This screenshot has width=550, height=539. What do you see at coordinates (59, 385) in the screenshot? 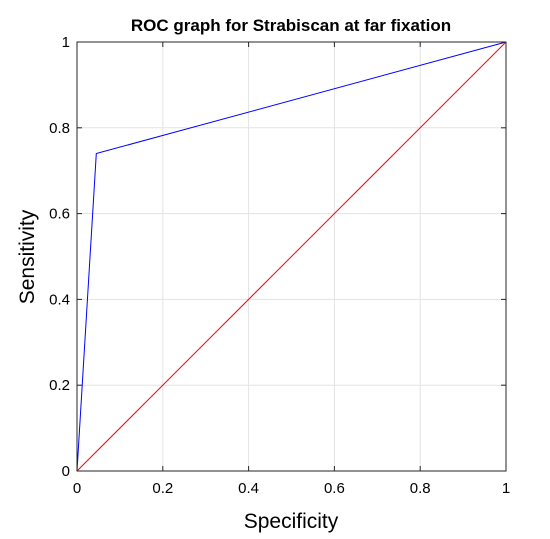
I see `y-tick-label: 0.2` at bounding box center [59, 385].